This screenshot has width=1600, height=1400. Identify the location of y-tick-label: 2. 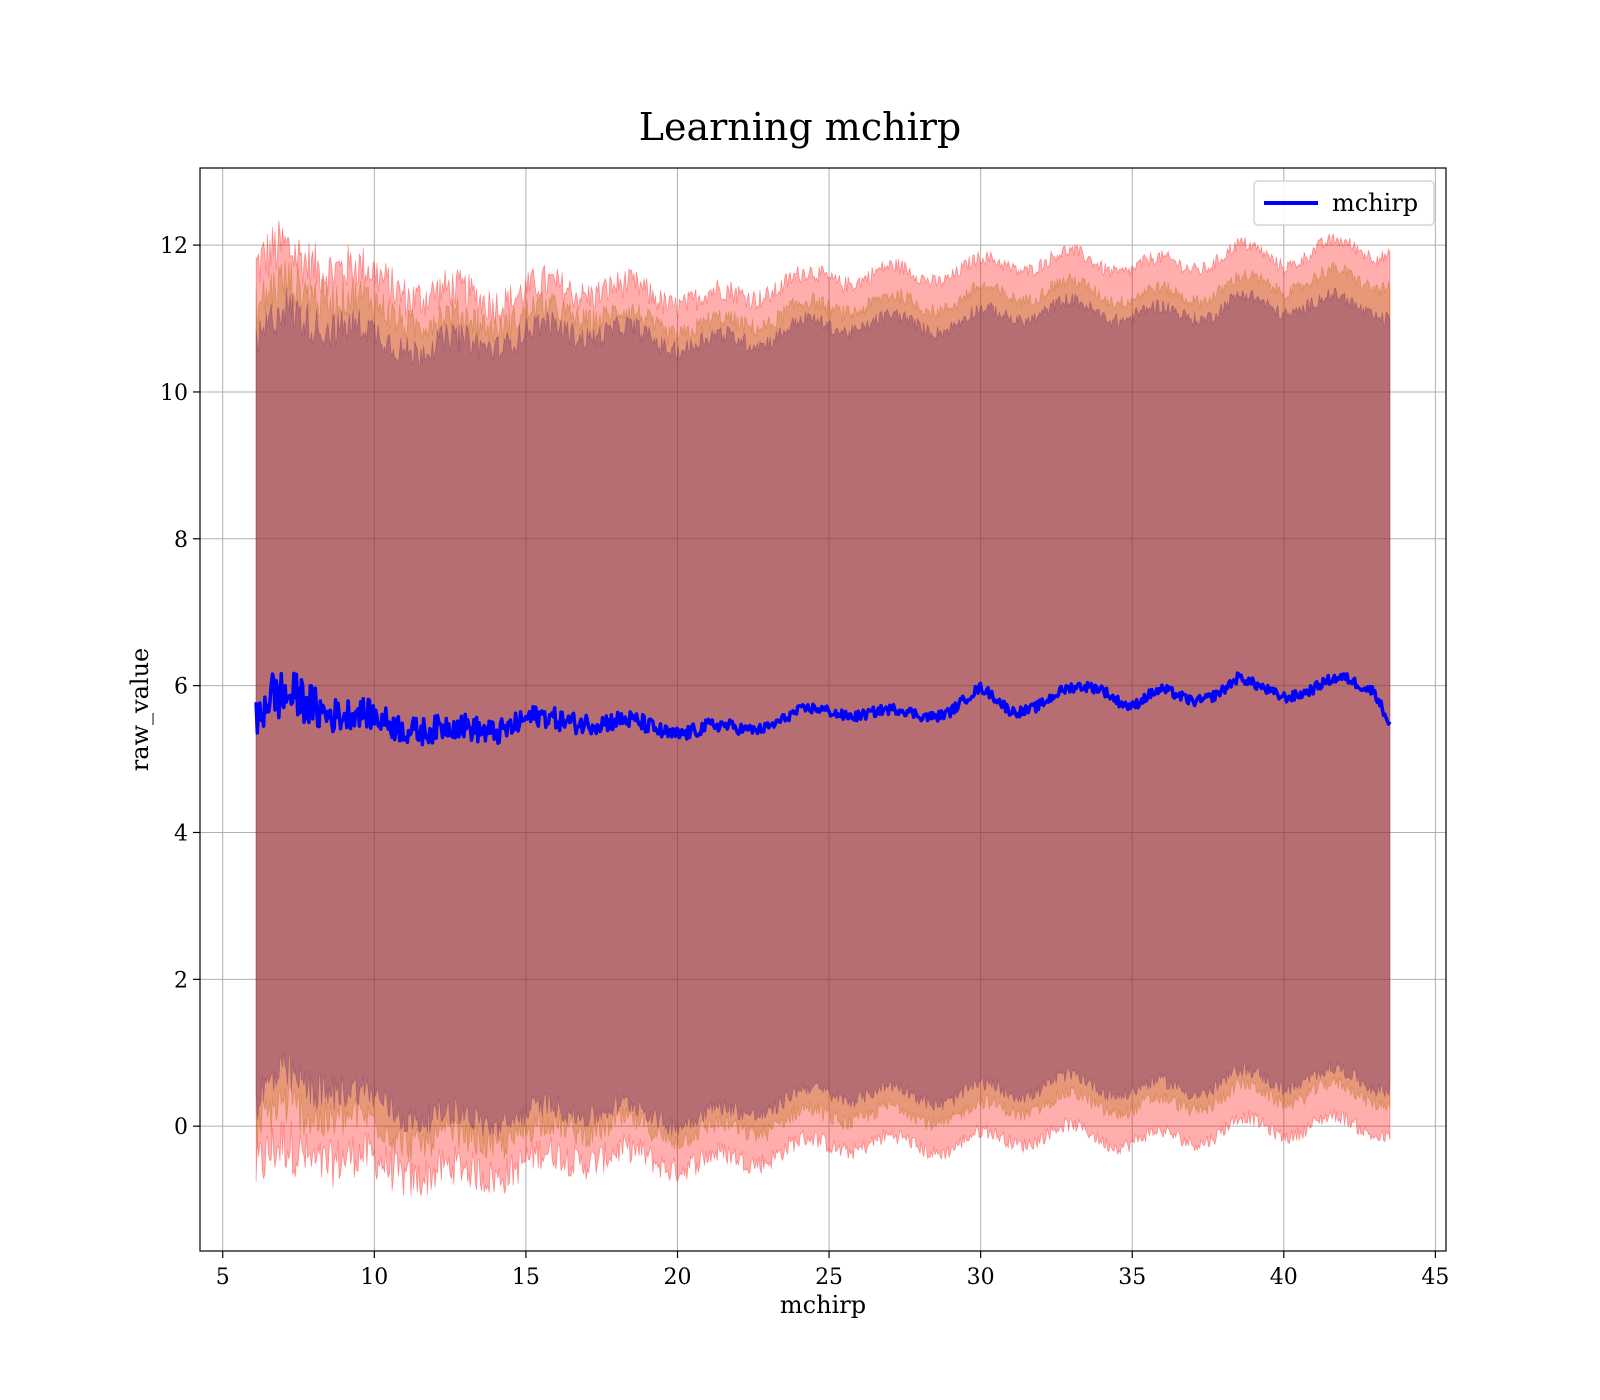
(181, 980).